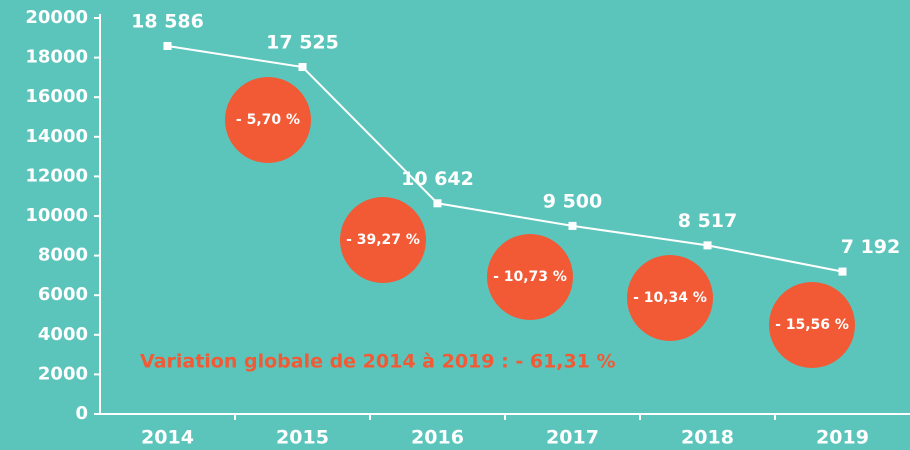 The image size is (910, 450). I want to click on y-tick-label: 16000, so click(56, 96).